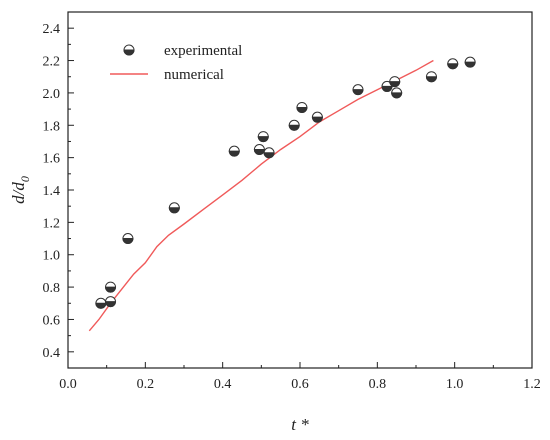  Describe the element at coordinates (532, 384) in the screenshot. I see `x-tick-label: 1.2` at that location.